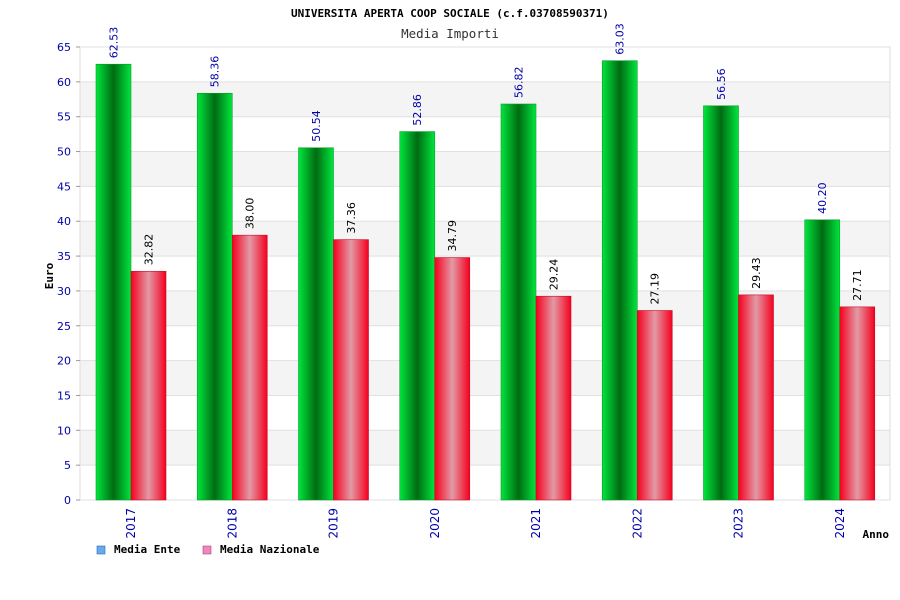  I want to click on data-label: 56.82, so click(519, 83).